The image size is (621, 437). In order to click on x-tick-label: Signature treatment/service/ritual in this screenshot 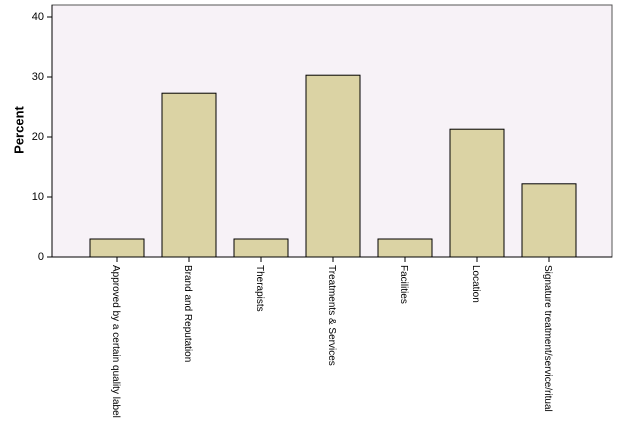, I will do `click(547, 338)`.